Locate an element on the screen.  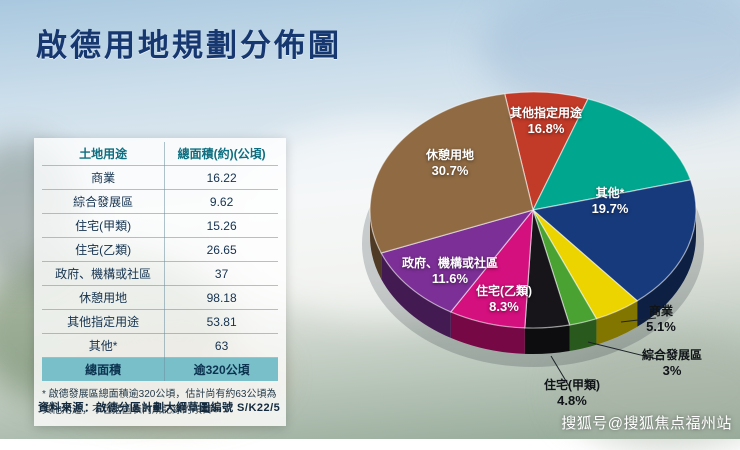
row-label: 政府、機構或社區 is located at coordinates (104, 273).